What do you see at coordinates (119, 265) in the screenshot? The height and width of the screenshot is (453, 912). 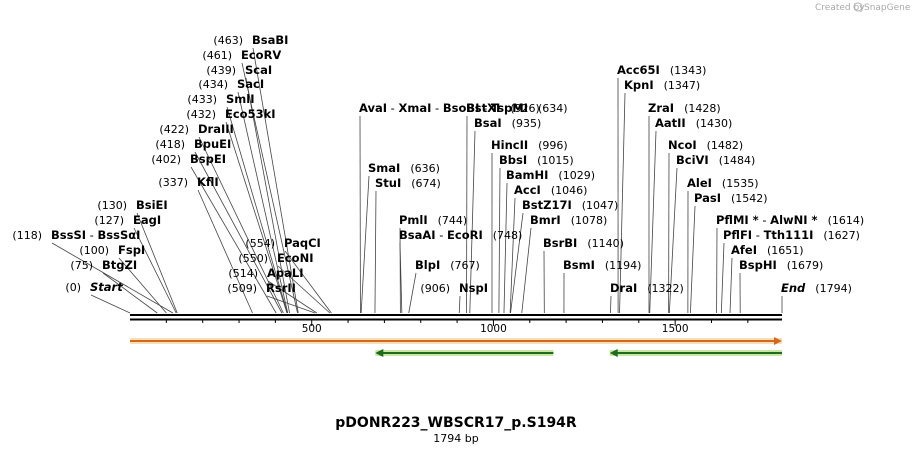 I see `site-name: BtgZI` at bounding box center [119, 265].